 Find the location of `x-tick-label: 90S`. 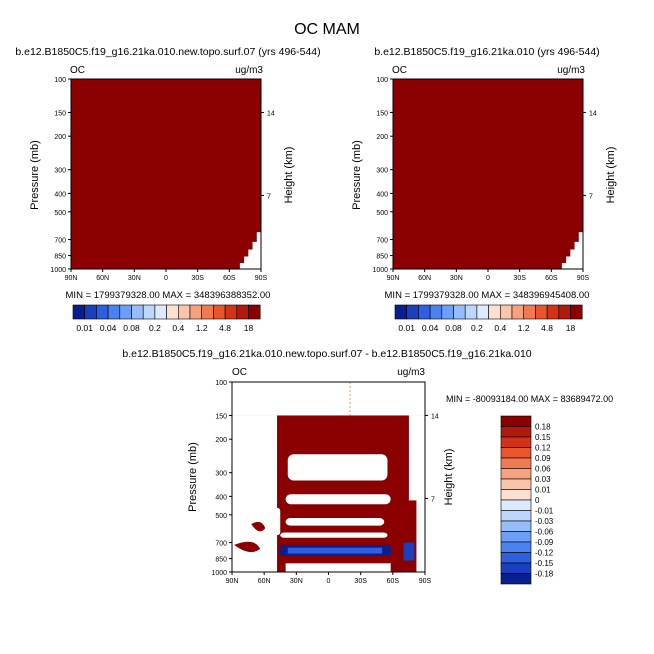

x-tick-label: 90S is located at coordinates (261, 278).